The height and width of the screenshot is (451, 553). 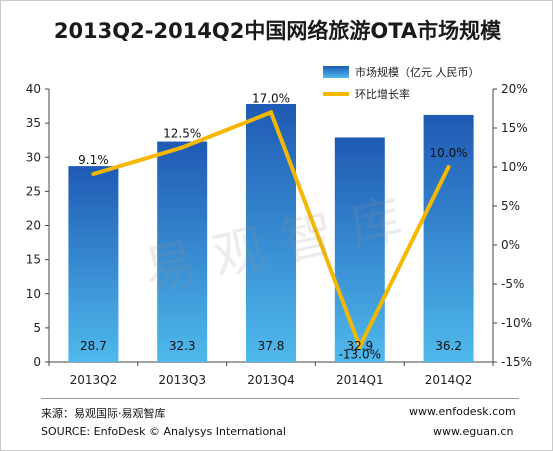 I want to click on y-right-tick-label: -15%, so click(x=516, y=362).